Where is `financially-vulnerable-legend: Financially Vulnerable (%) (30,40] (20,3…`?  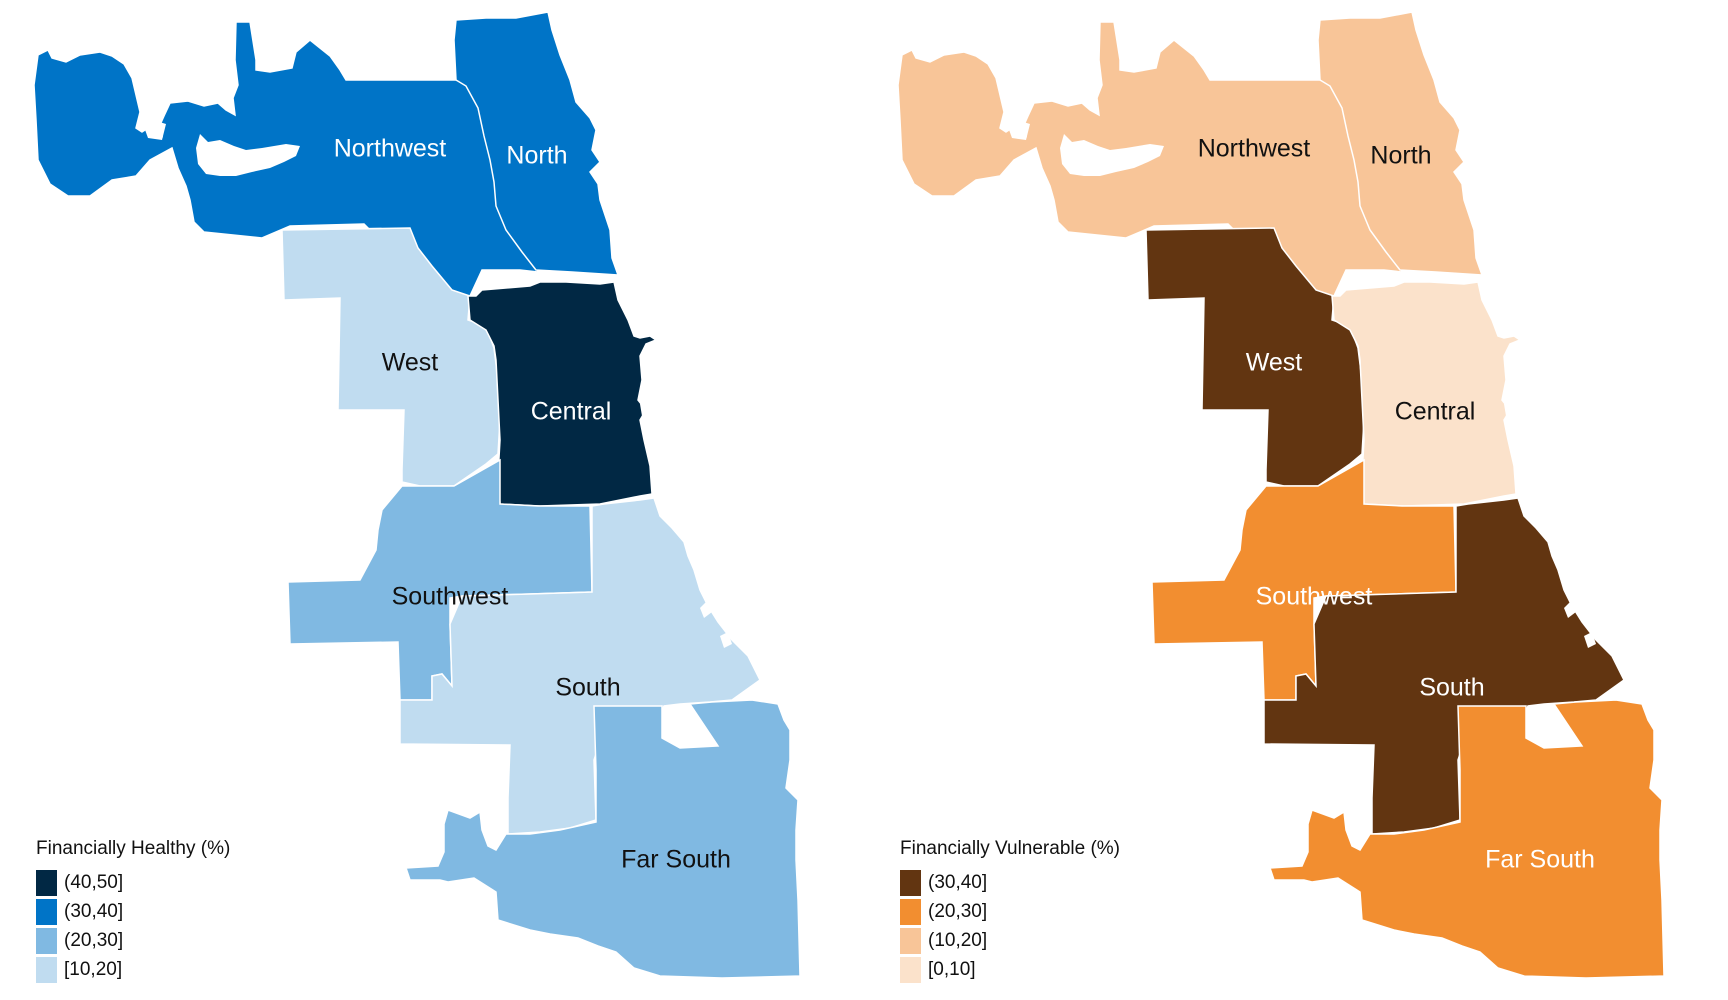
financially-vulnerable-legend: Financially Vulnerable (%) (30,40] (20,3… is located at coordinates (1010, 911).